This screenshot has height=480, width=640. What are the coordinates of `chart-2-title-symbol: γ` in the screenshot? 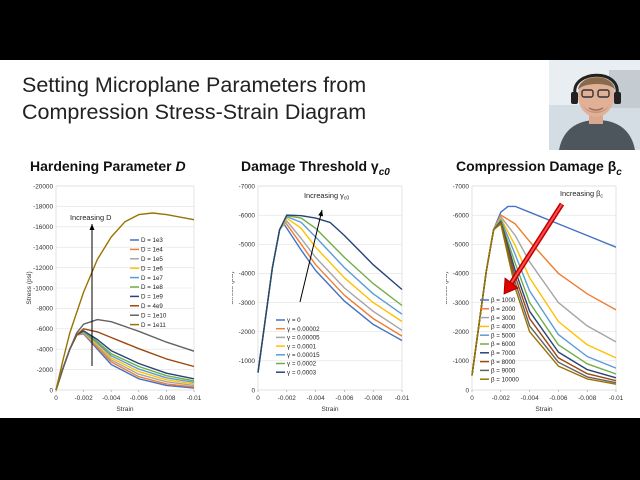 It's located at (374, 166).